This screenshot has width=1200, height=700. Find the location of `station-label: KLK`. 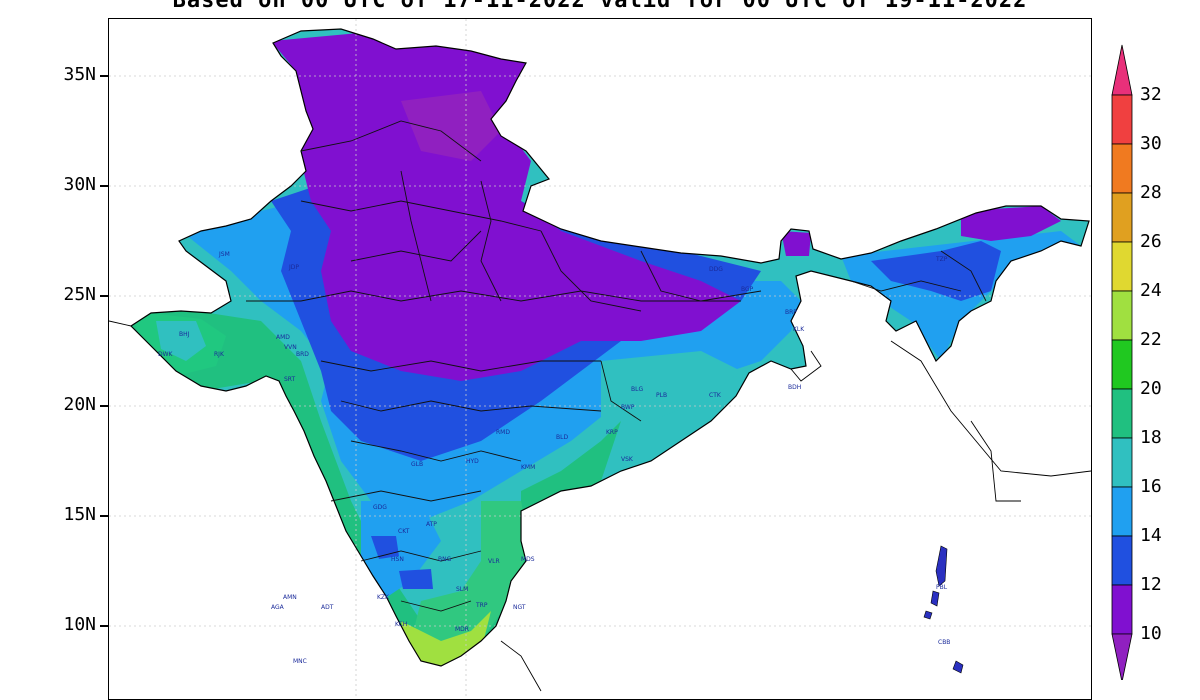

station-label: KLK is located at coordinates (799, 329).